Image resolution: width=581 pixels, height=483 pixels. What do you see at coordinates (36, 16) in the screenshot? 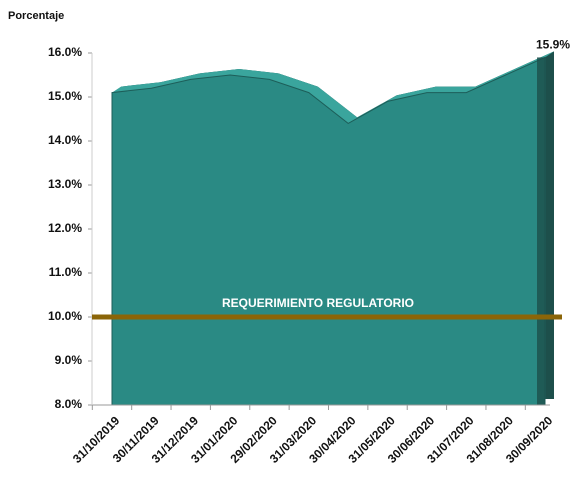
I see `y-axis-label: Porcentaje` at bounding box center [36, 16].